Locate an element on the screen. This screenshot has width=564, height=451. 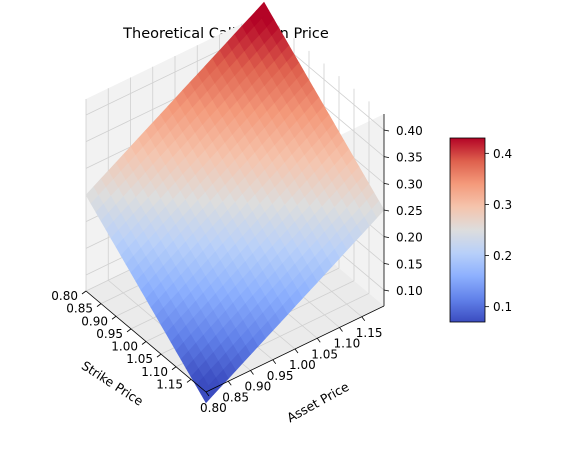
y-tick-label: 0.85 is located at coordinates (235, 397).